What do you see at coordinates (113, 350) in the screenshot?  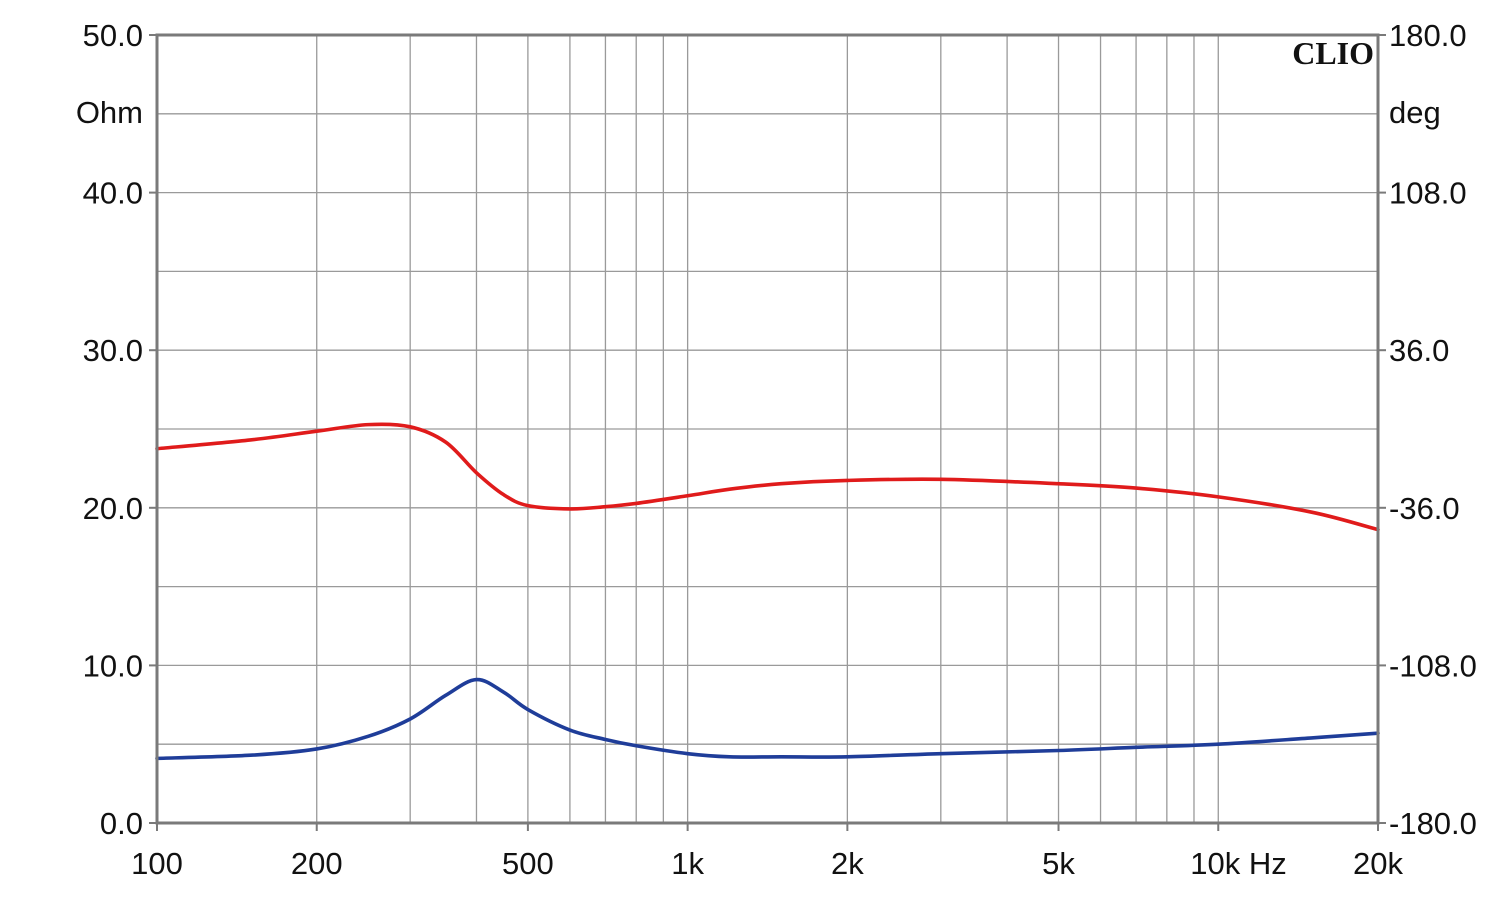 I see `left-tick-label: 30.0` at bounding box center [113, 350].